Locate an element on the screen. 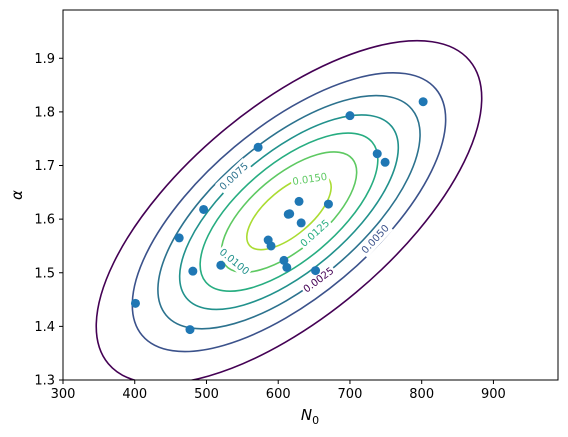 The image size is (568, 437). contour-line is located at coordinates (289, 212).